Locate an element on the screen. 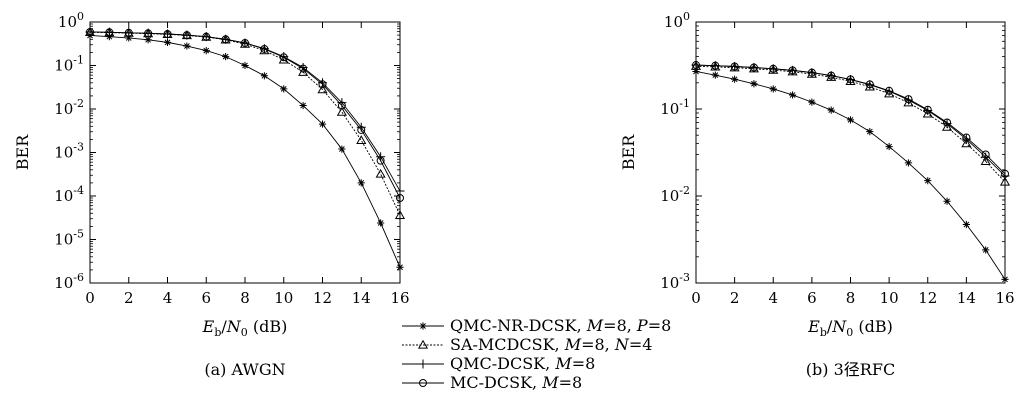  legend-item: QMC-NR-DCSK, M=8, P=8 is located at coordinates (536, 325).